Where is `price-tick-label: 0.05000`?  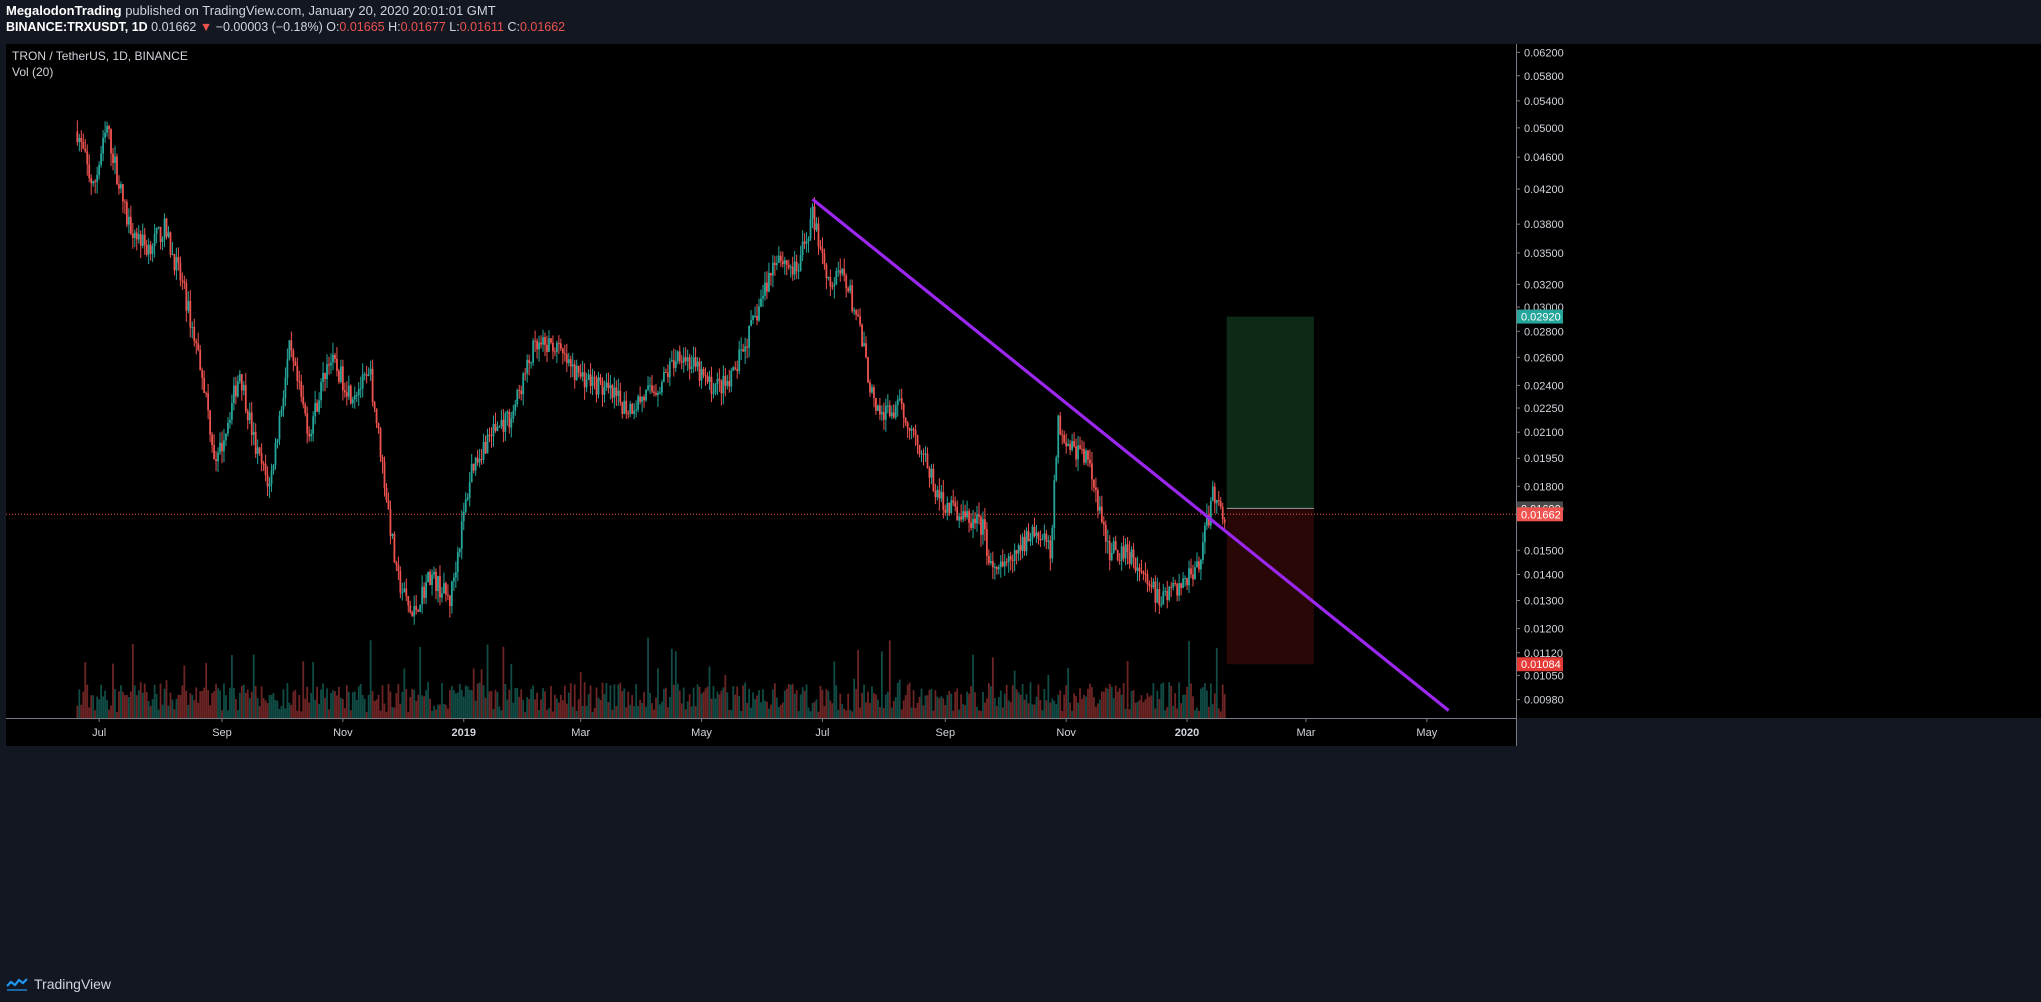 price-tick-label: 0.05000 is located at coordinates (1544, 129).